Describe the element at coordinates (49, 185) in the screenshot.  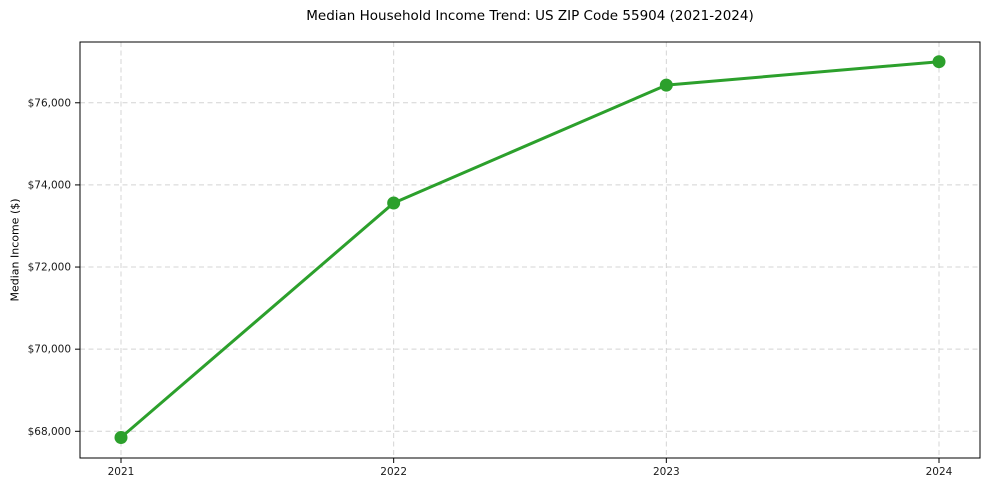
I see `y-tick-label: $74,000` at that location.